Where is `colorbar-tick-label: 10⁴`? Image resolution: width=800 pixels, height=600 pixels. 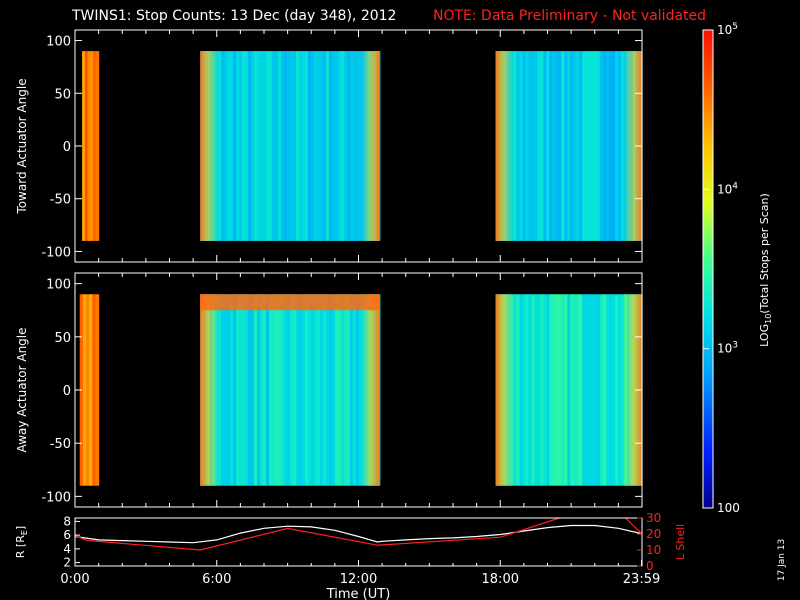 colorbar-tick-label: 10⁴ is located at coordinates (727, 188).